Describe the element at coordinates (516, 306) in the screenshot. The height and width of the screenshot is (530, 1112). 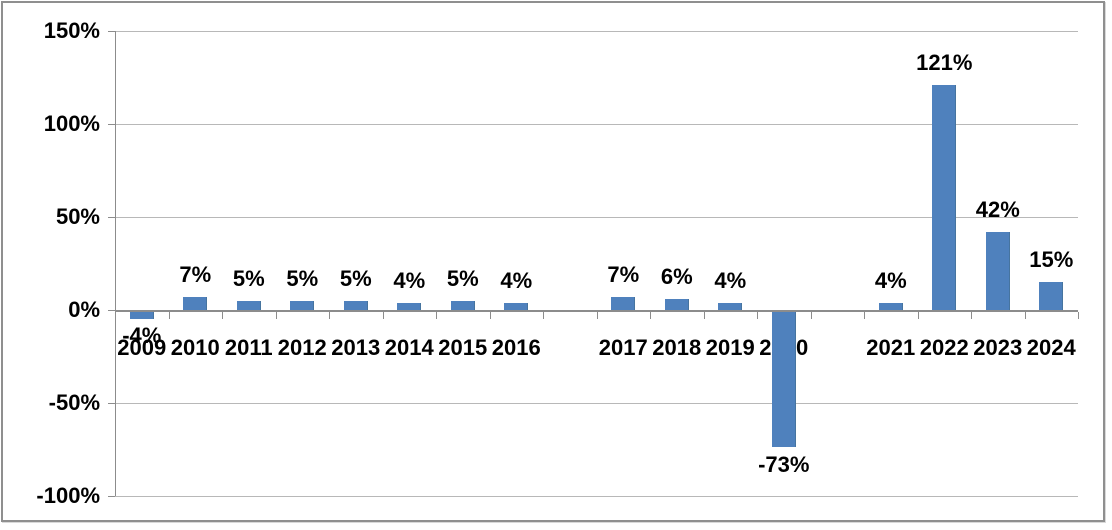
I see `bar-2016` at that location.